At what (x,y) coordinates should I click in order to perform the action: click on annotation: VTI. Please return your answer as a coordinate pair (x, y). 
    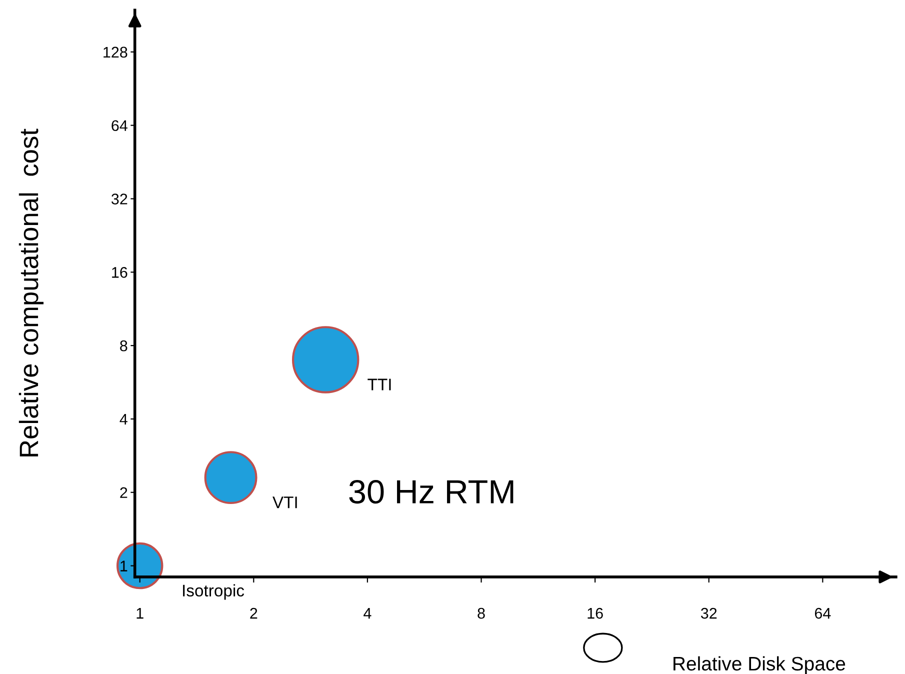
    Looking at the image, I should click on (284, 502).